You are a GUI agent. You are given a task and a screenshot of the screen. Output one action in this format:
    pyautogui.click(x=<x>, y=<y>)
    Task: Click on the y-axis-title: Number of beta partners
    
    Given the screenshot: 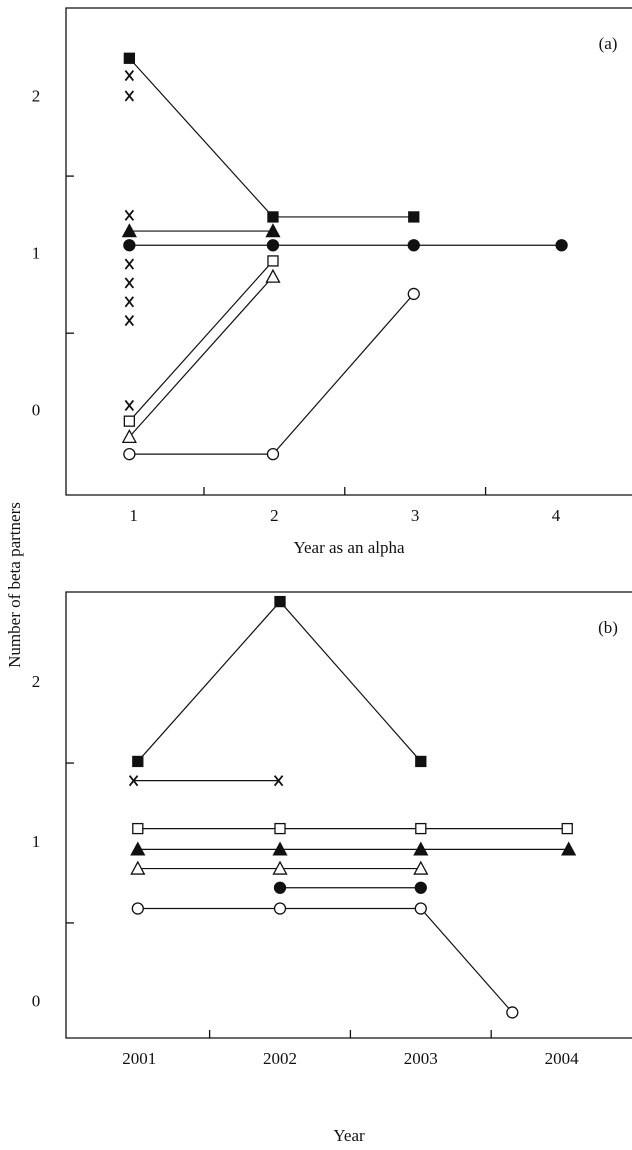 What is the action you would take?
    pyautogui.click(x=14, y=585)
    